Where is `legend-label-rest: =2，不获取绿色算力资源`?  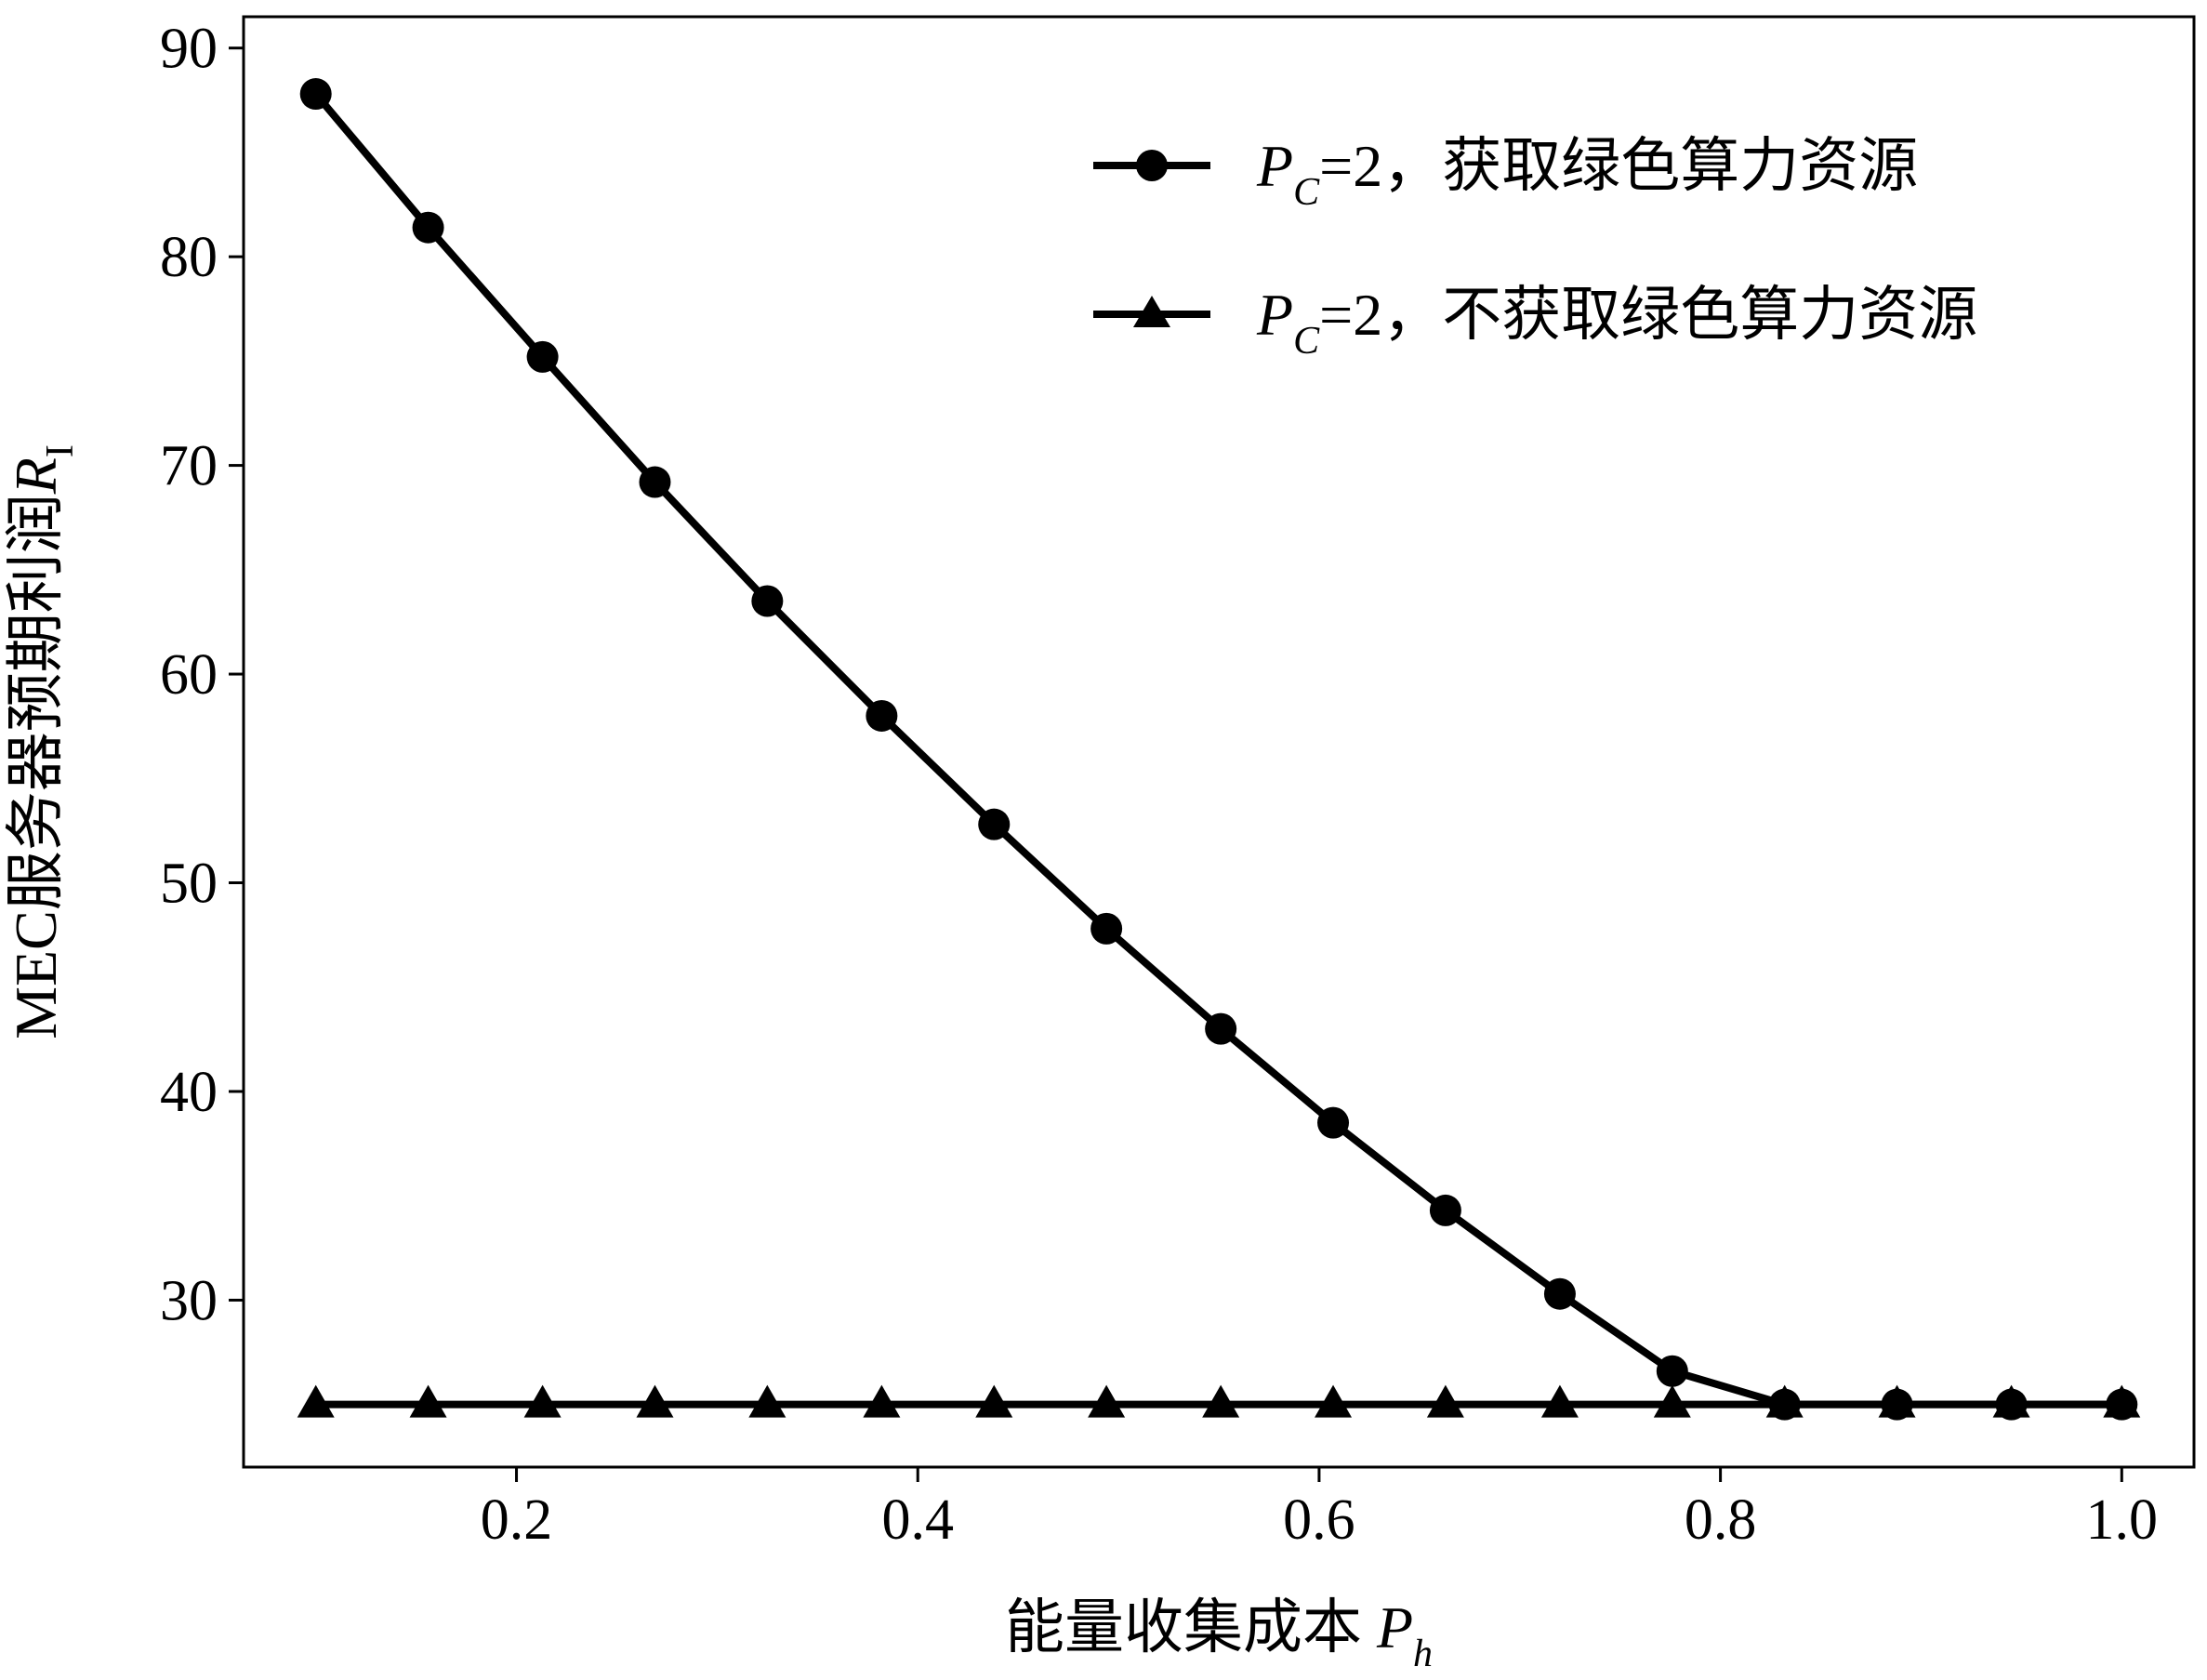
legend-label-rest: =2，不获取绿色算力资源 is located at coordinates (1648, 315).